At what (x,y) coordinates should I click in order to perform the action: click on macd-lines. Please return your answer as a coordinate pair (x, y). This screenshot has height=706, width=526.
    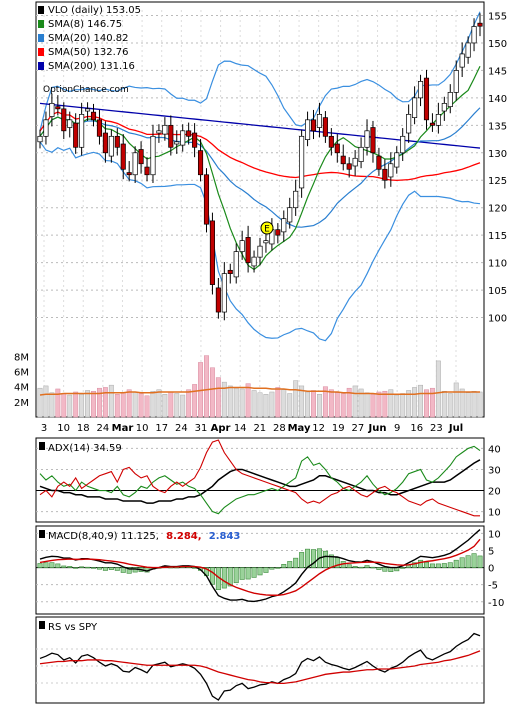
    Looking at the image, I should click on (260, 566).